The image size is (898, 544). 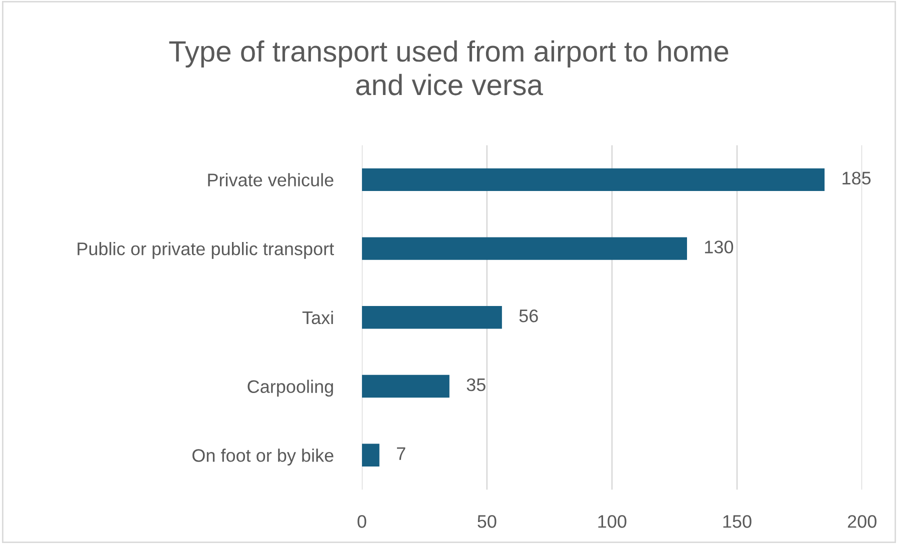 I want to click on x-tick-label: 100, so click(x=612, y=521).